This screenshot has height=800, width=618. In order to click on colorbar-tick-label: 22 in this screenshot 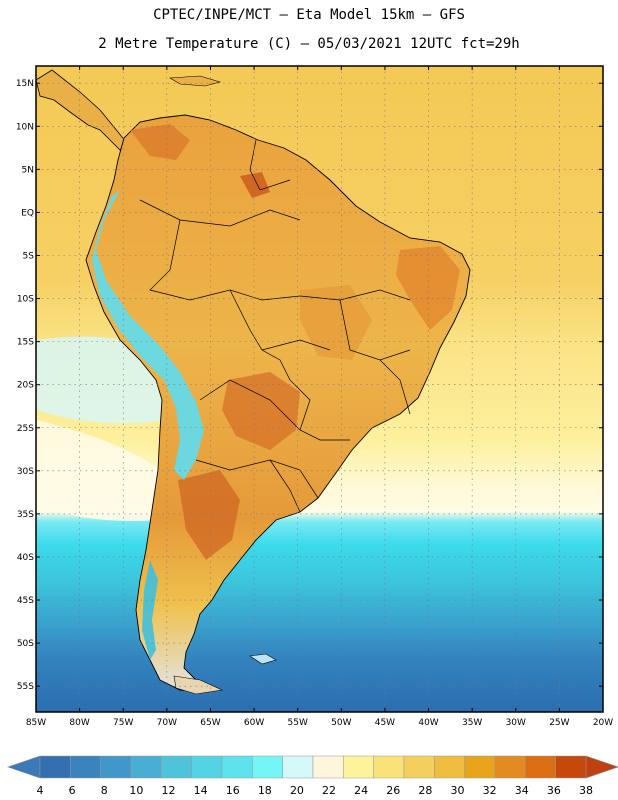, I will do `click(329, 790)`.